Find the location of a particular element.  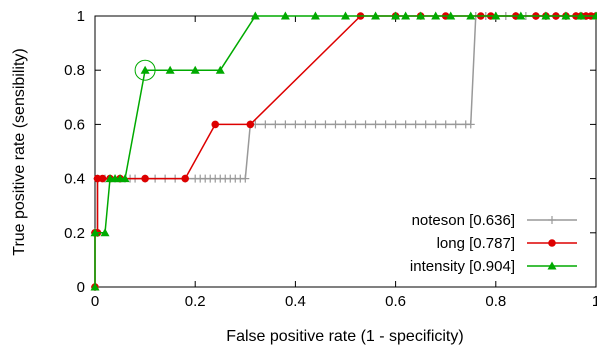

legend-label-long: long [0.787] is located at coordinates (476, 243).